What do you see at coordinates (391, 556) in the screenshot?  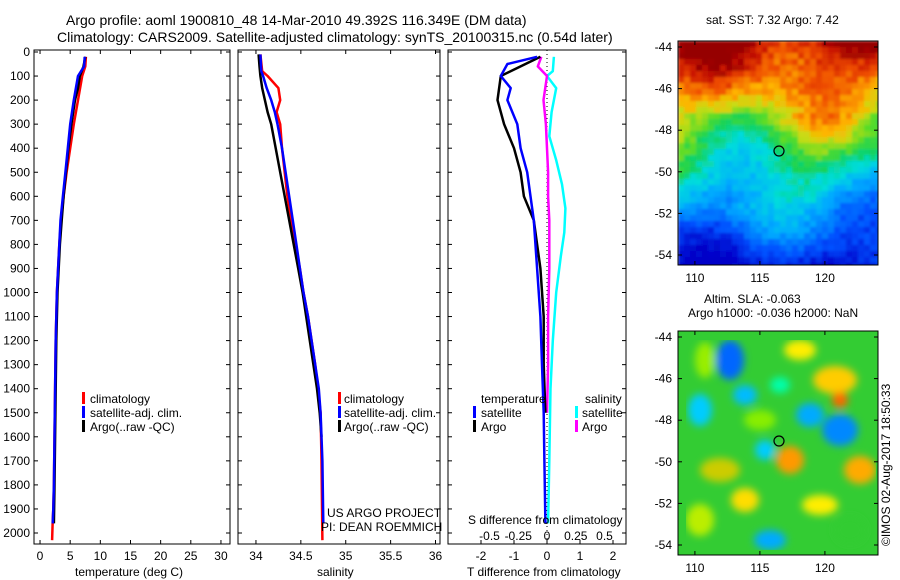 I see `salinity-x-tick-label: 35.5` at bounding box center [391, 556].